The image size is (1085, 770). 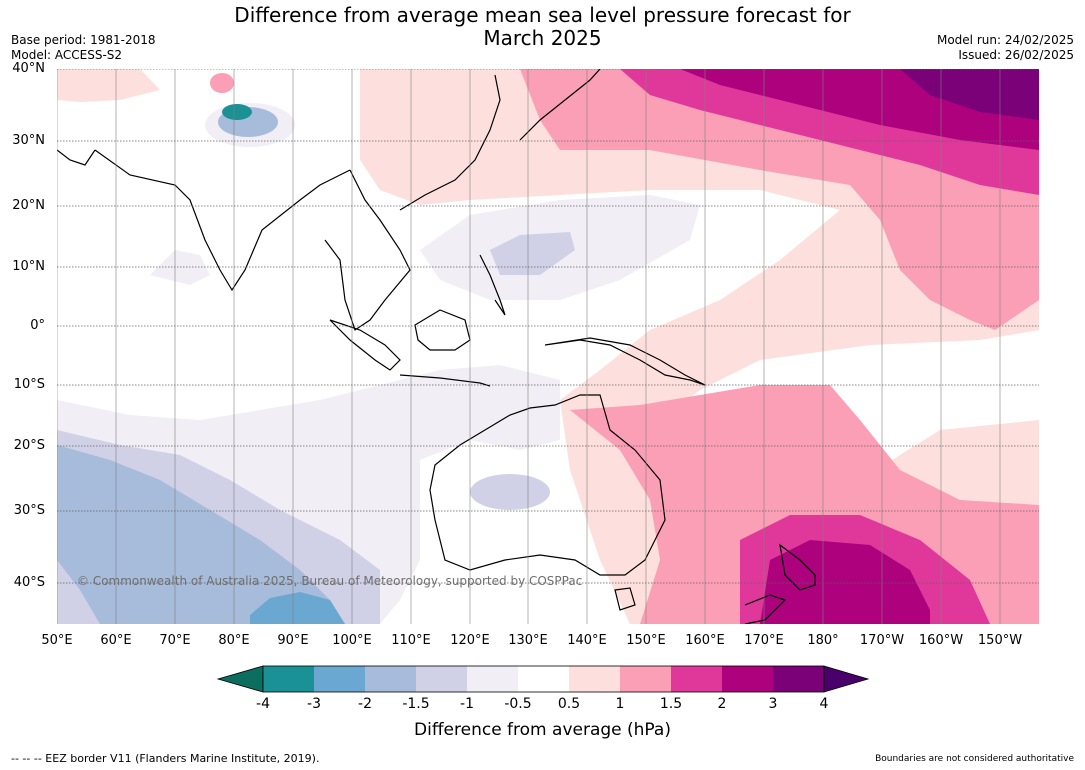 What do you see at coordinates (411, 640) in the screenshot?
I see `lon-label: 110°E` at bounding box center [411, 640].